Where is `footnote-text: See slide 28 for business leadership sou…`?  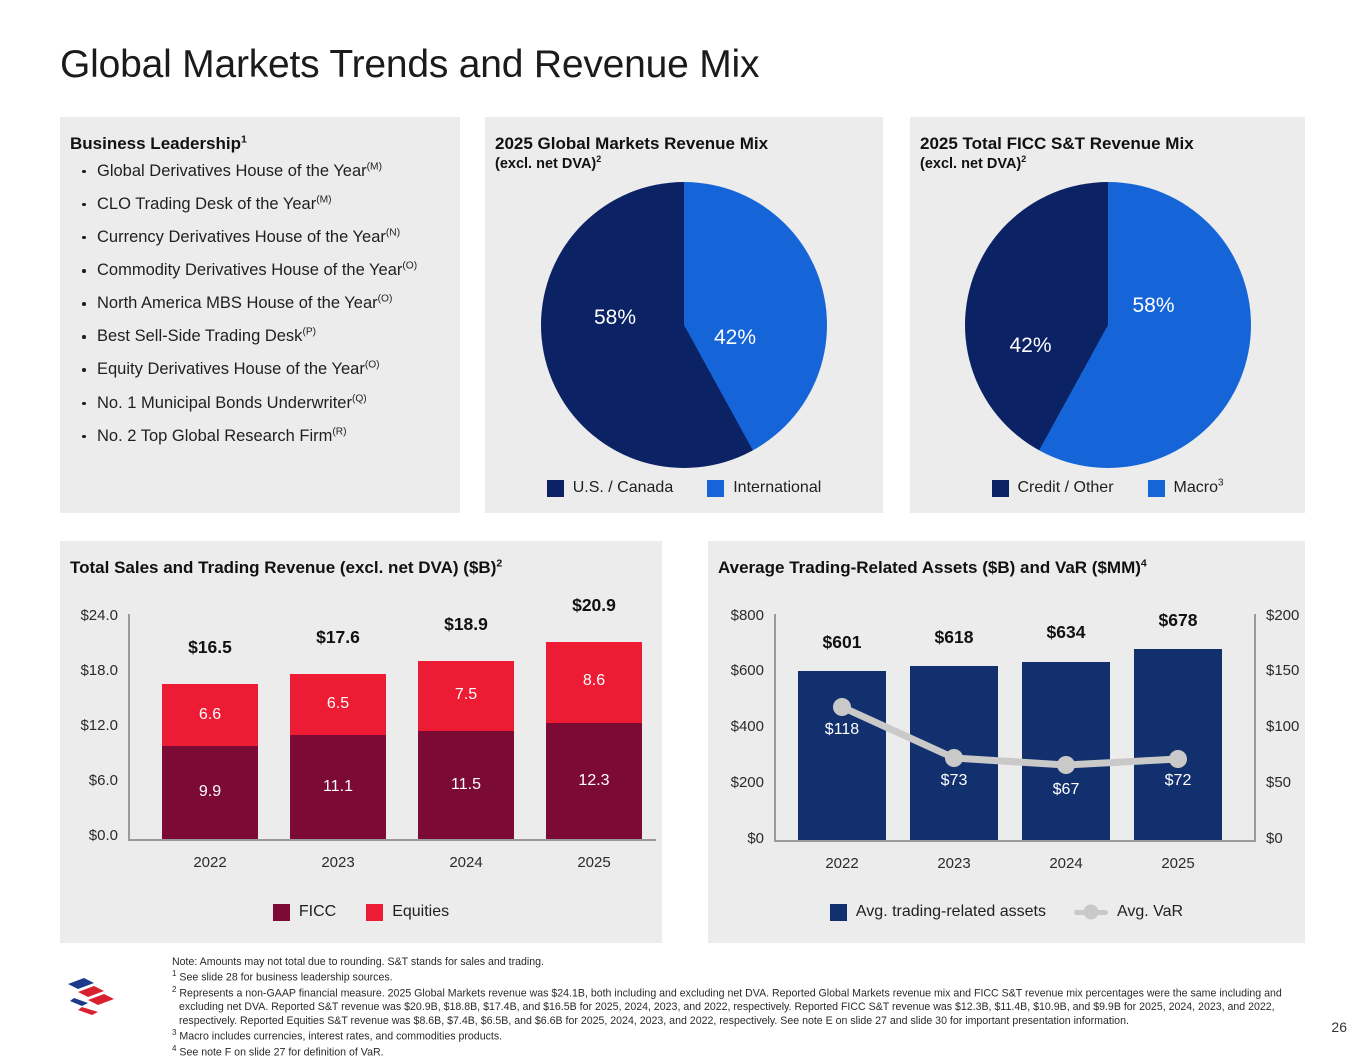
footnote-text: See slide 28 for business leadership sou… is located at coordinates (286, 977).